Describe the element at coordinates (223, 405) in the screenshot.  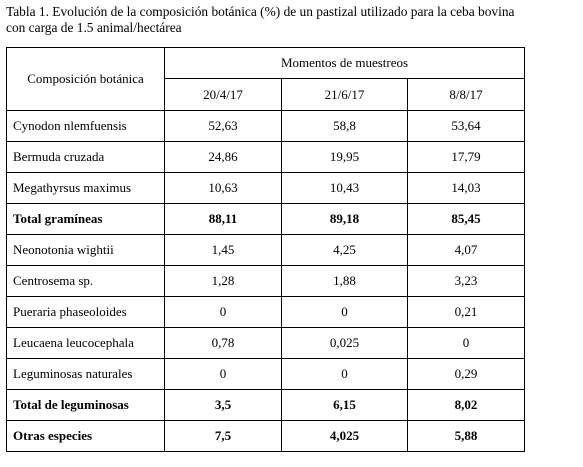
I see `value-cell: 3,5` at that location.